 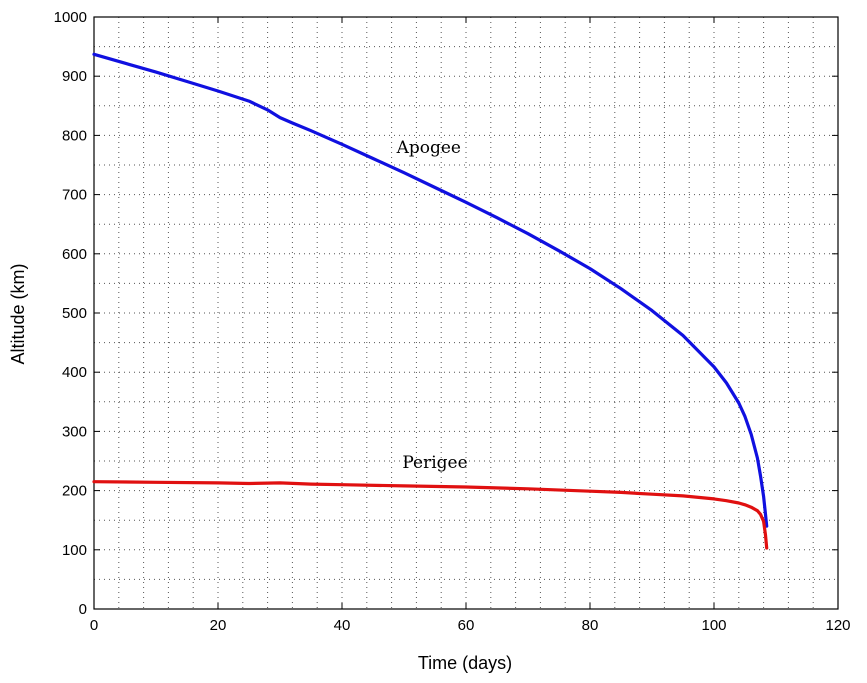 What do you see at coordinates (18, 313) in the screenshot?
I see `y-axis-label: Altitude (km)` at bounding box center [18, 313].